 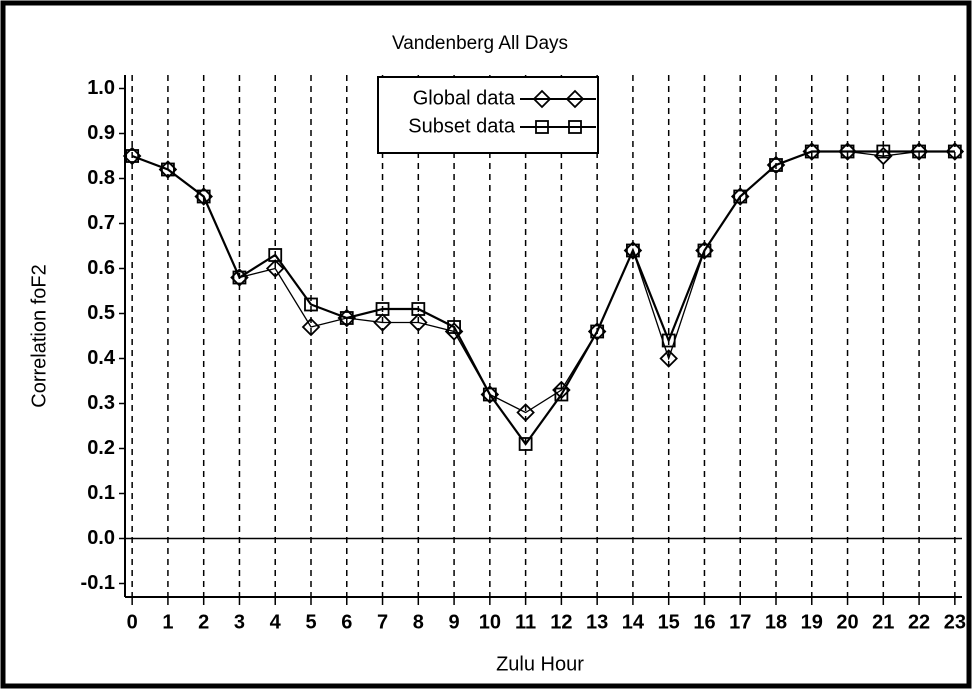 What do you see at coordinates (561, 622) in the screenshot?
I see `x-tick-label: 12` at bounding box center [561, 622].